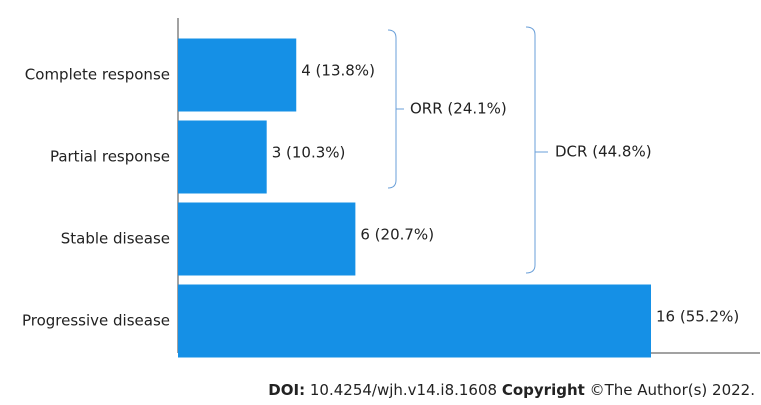 The image size is (761, 405). I want to click on annotation: ORR (24.1%), so click(458, 109).